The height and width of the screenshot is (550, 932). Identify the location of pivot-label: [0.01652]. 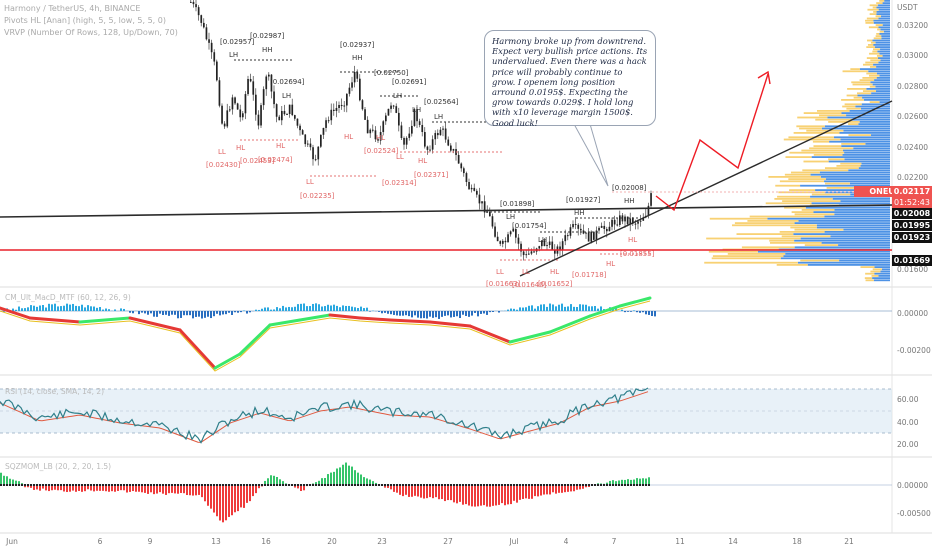
(555, 284).